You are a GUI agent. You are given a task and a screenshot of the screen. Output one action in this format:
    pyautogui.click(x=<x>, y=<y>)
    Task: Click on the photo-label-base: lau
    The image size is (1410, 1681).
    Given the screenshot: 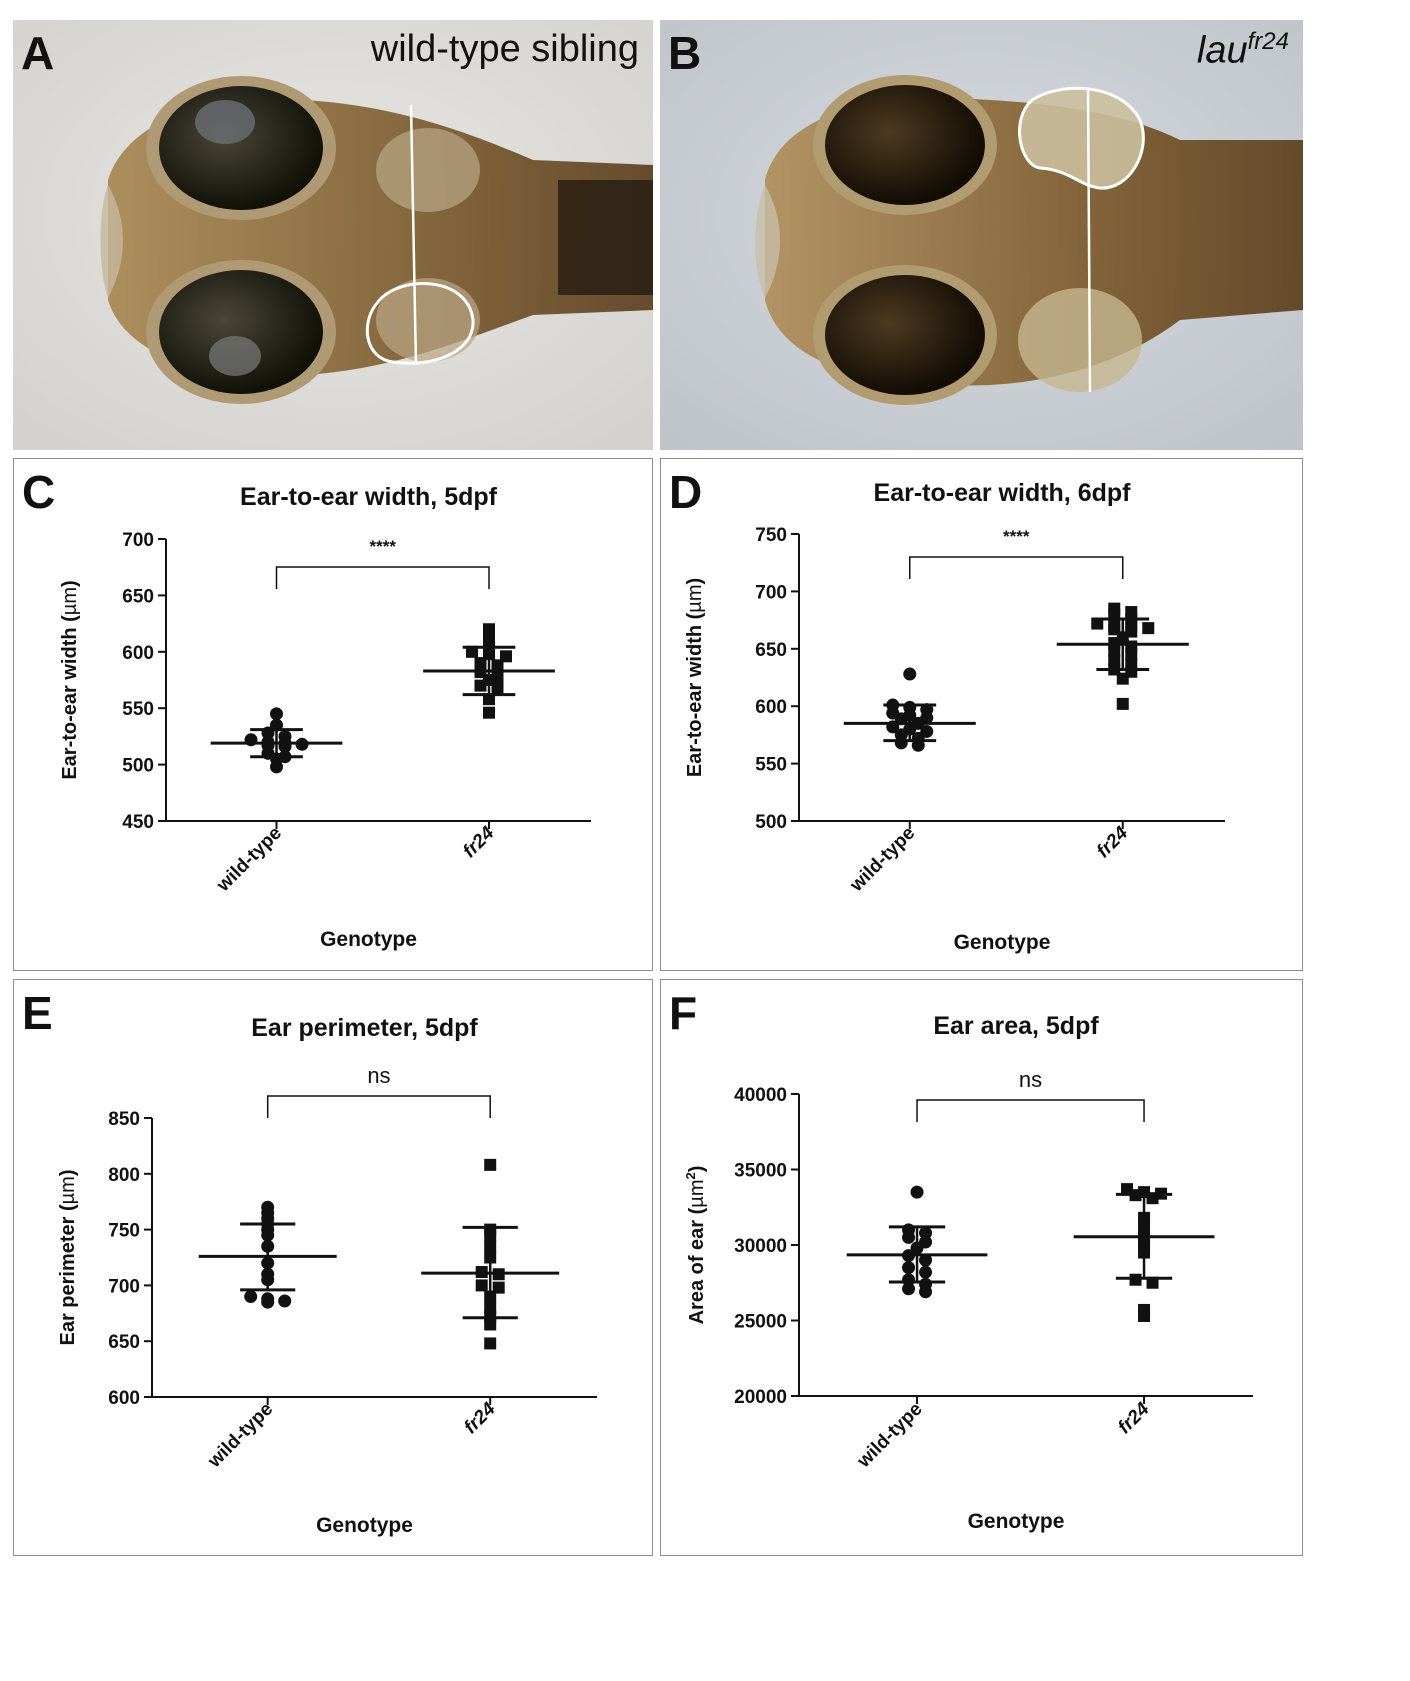 What is the action you would take?
    pyautogui.click(x=1222, y=50)
    